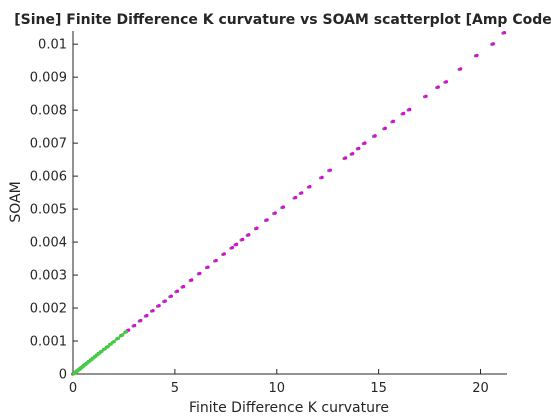 Image resolution: width=560 pixels, height=420 pixels. I want to click on y-tick-label: 0.008, so click(48, 111).